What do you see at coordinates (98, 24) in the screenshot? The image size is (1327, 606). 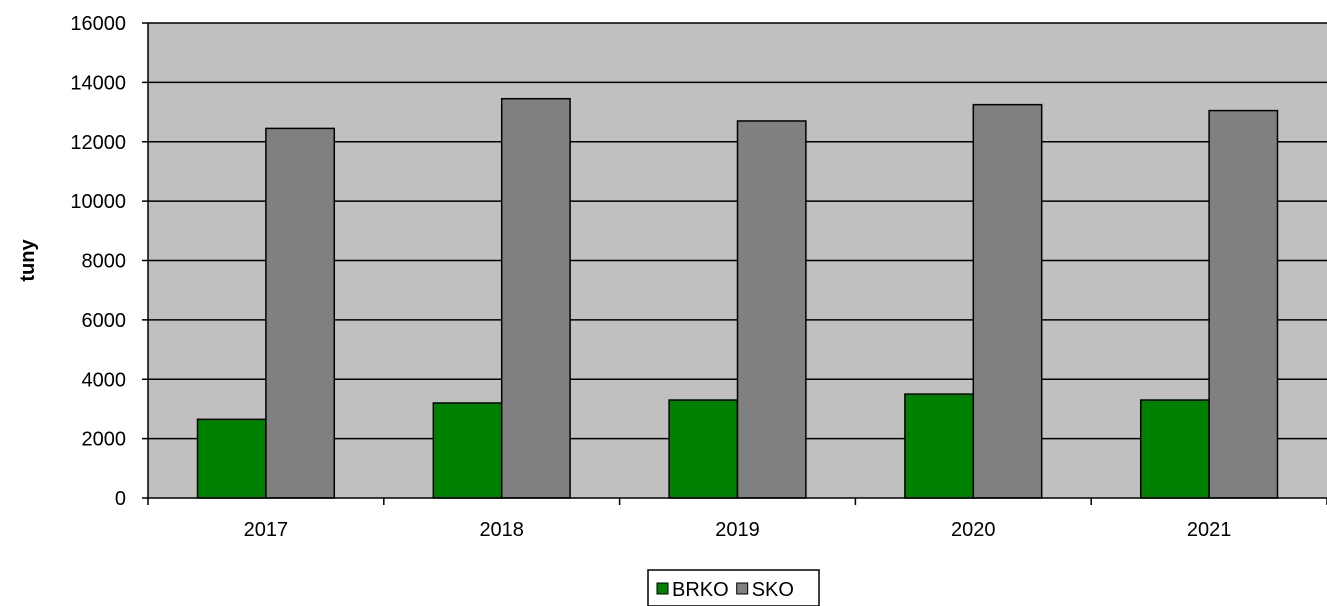 I see `y-tick-label: 16000` at bounding box center [98, 24].